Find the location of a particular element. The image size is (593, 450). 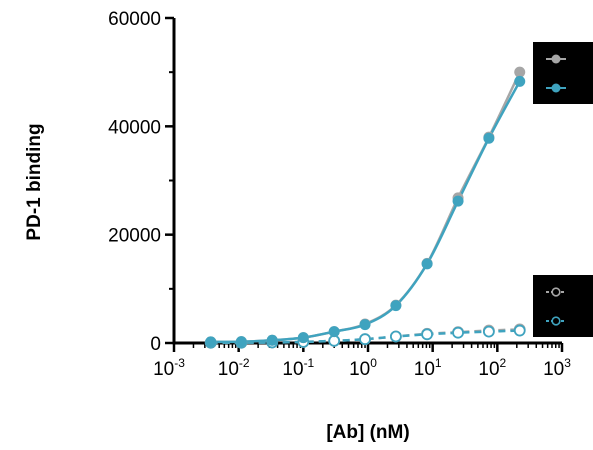

x-tick-label: 10⁻² is located at coordinates (234, 368).